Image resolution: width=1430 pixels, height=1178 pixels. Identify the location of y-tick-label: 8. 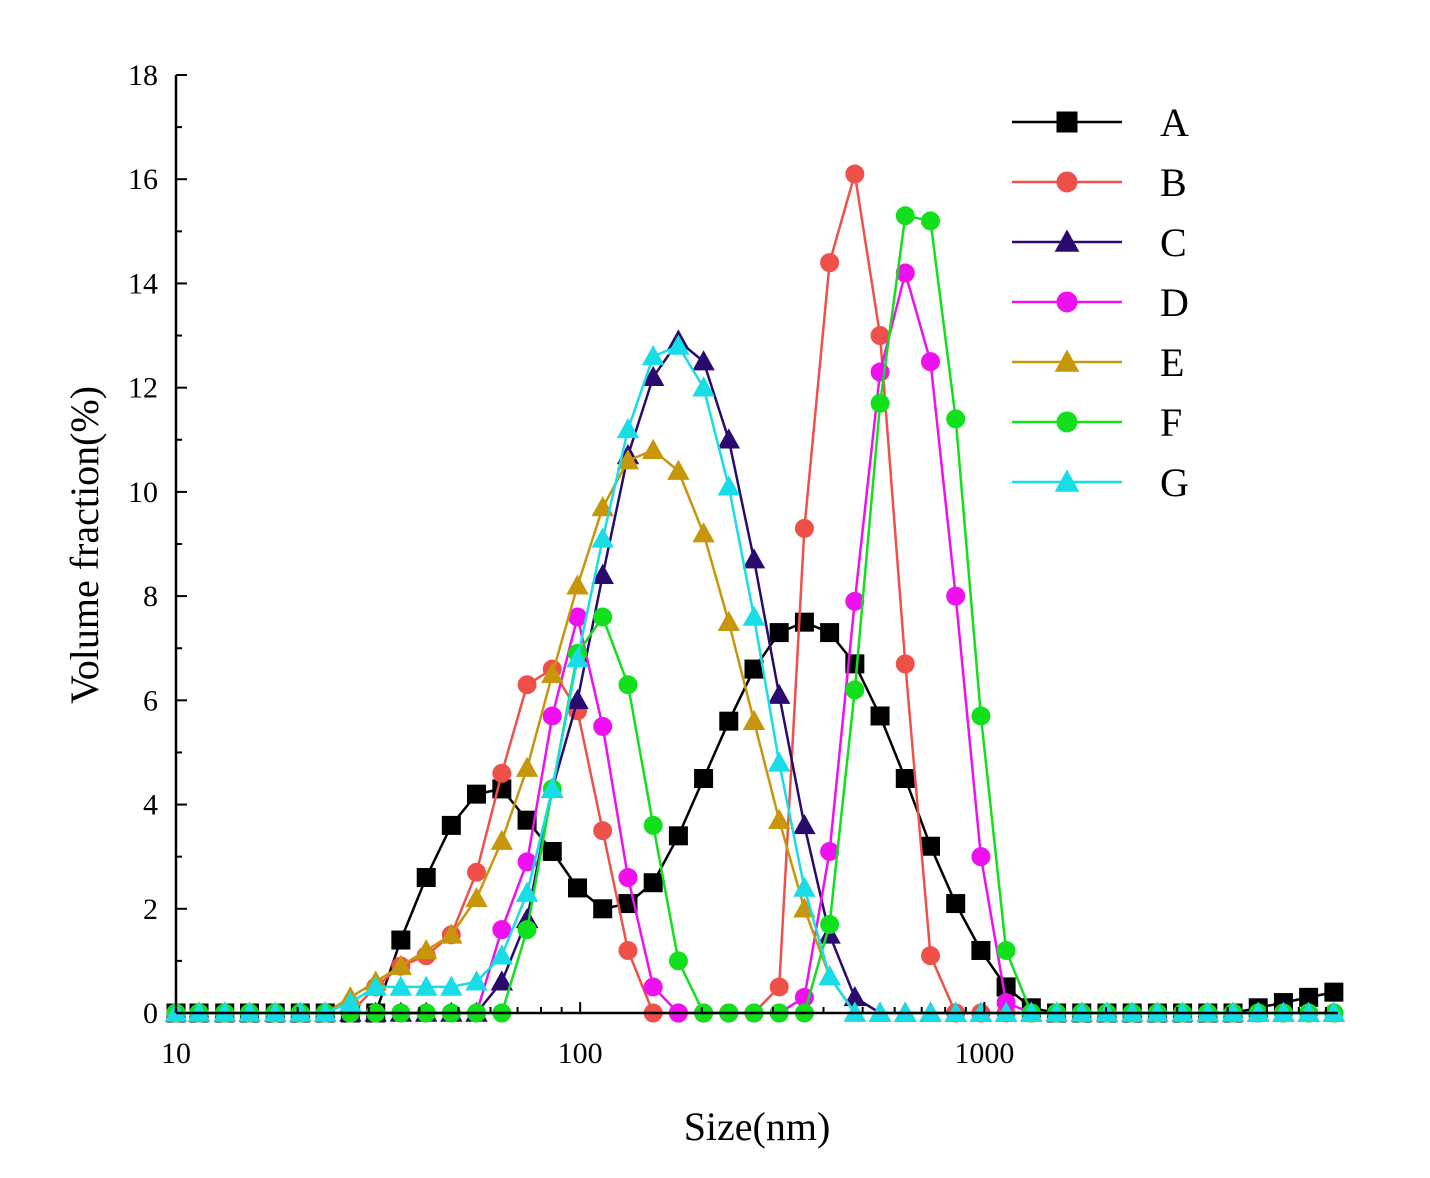
(150, 596).